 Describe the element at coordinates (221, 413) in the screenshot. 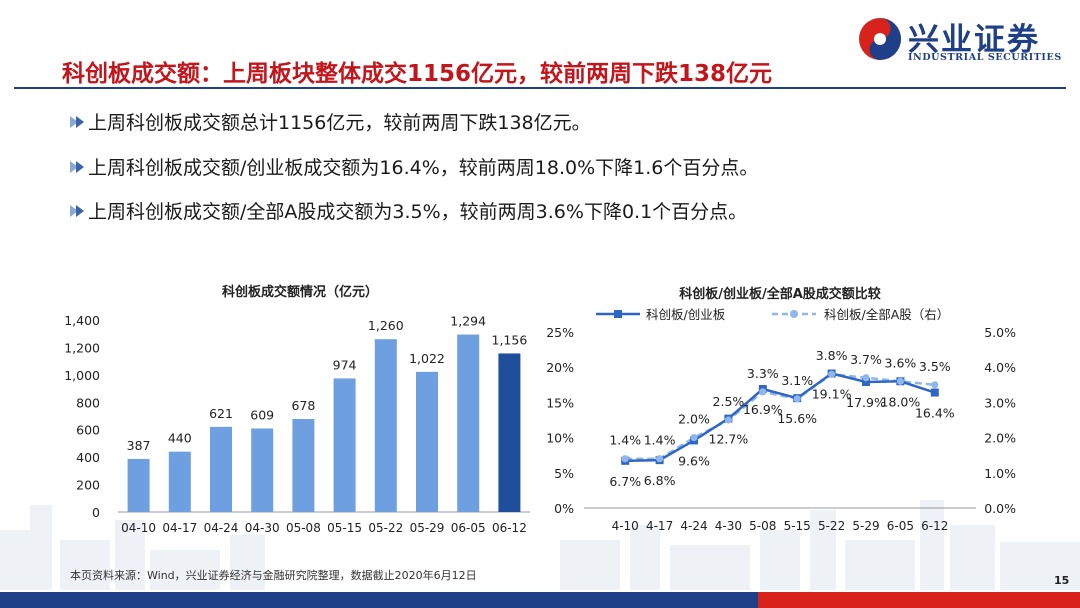

I see `bar-value-label: 621` at that location.